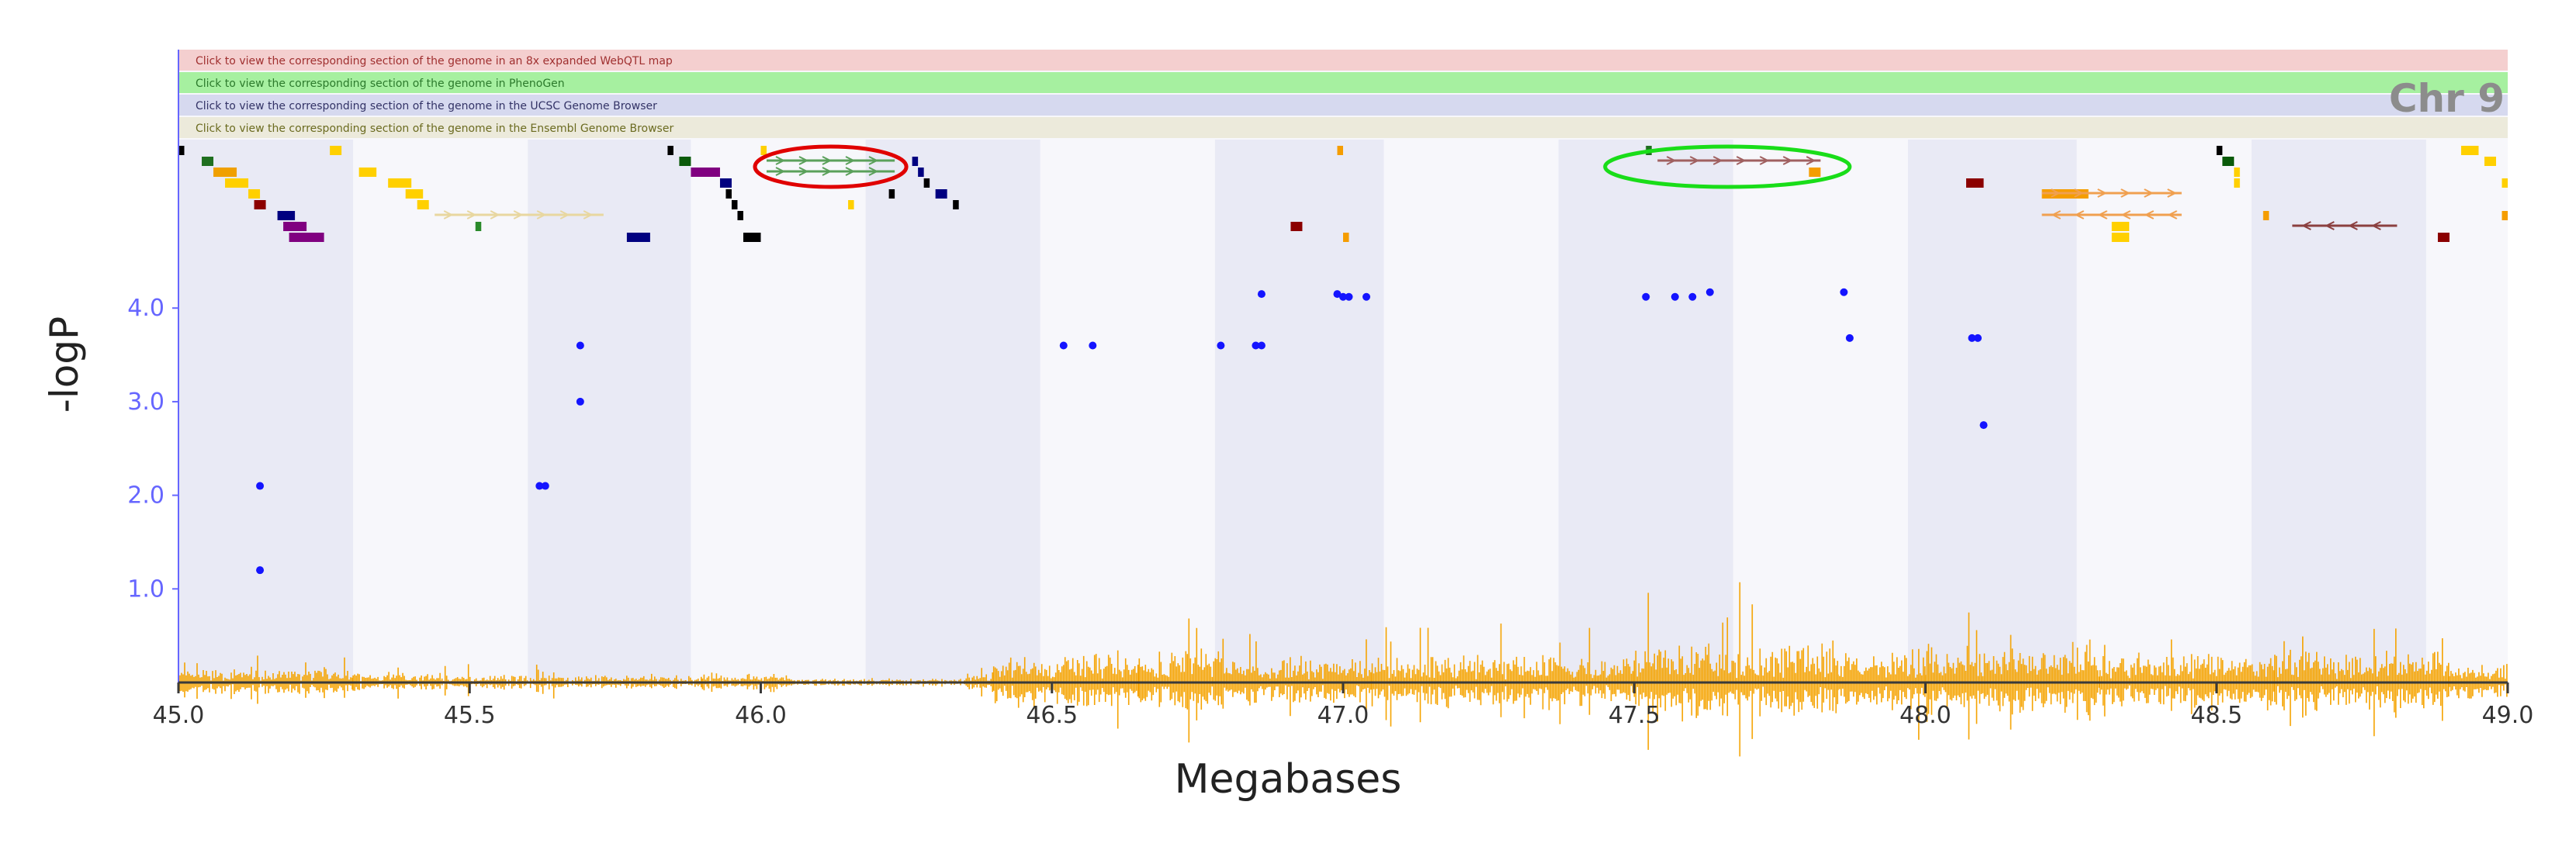 Image resolution: width=2576 pixels, height=850 pixels. What do you see at coordinates (1288, 779) in the screenshot?
I see `x-axis-title: Megabases` at bounding box center [1288, 779].